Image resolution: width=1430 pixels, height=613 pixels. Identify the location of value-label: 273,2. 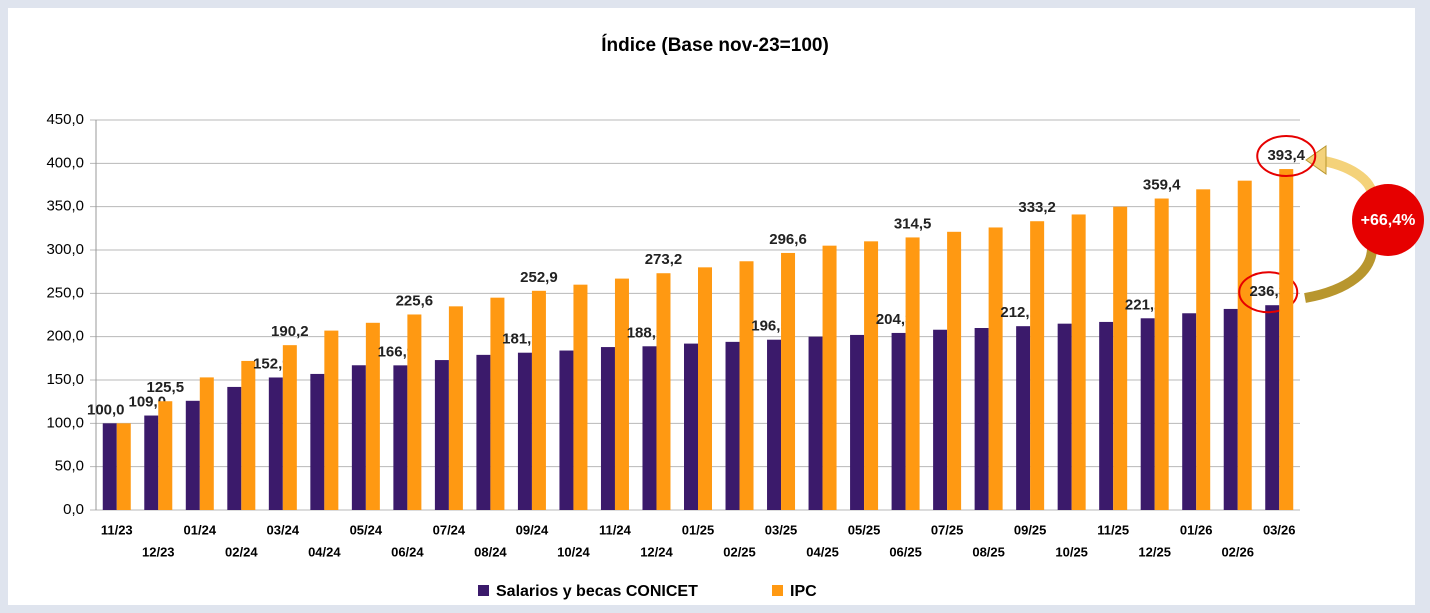
(664, 259).